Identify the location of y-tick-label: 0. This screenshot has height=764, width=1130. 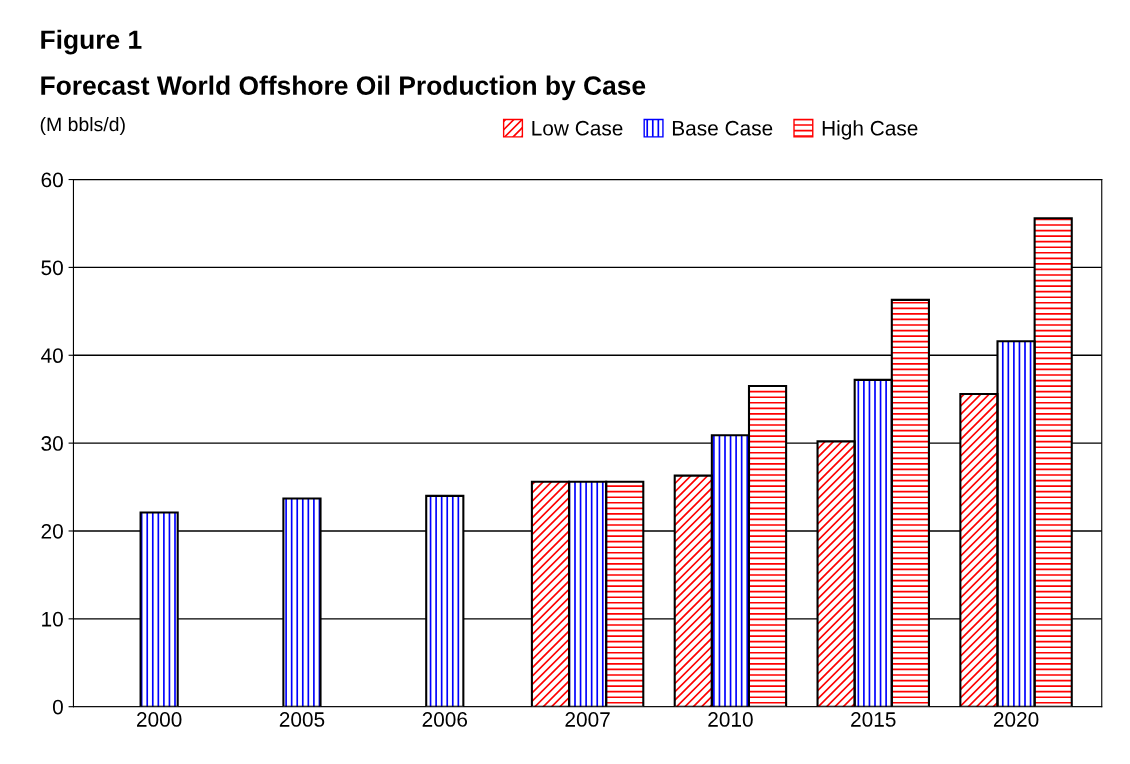
(57, 707).